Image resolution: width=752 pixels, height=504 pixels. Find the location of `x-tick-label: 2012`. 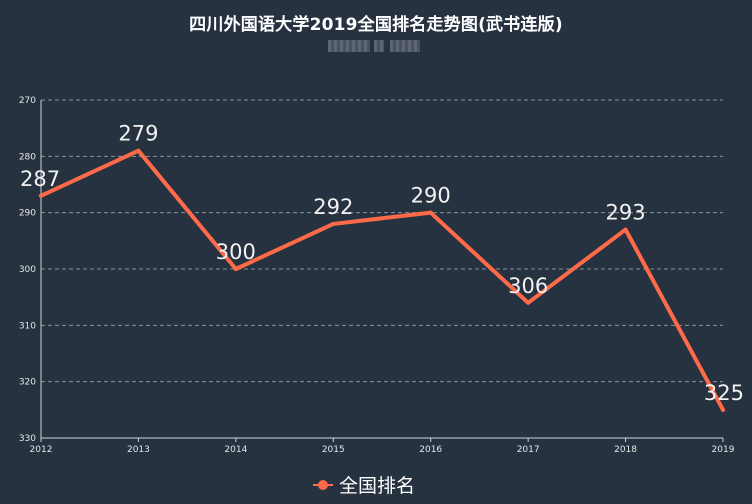

x-tick-label: 2012 is located at coordinates (41, 450).